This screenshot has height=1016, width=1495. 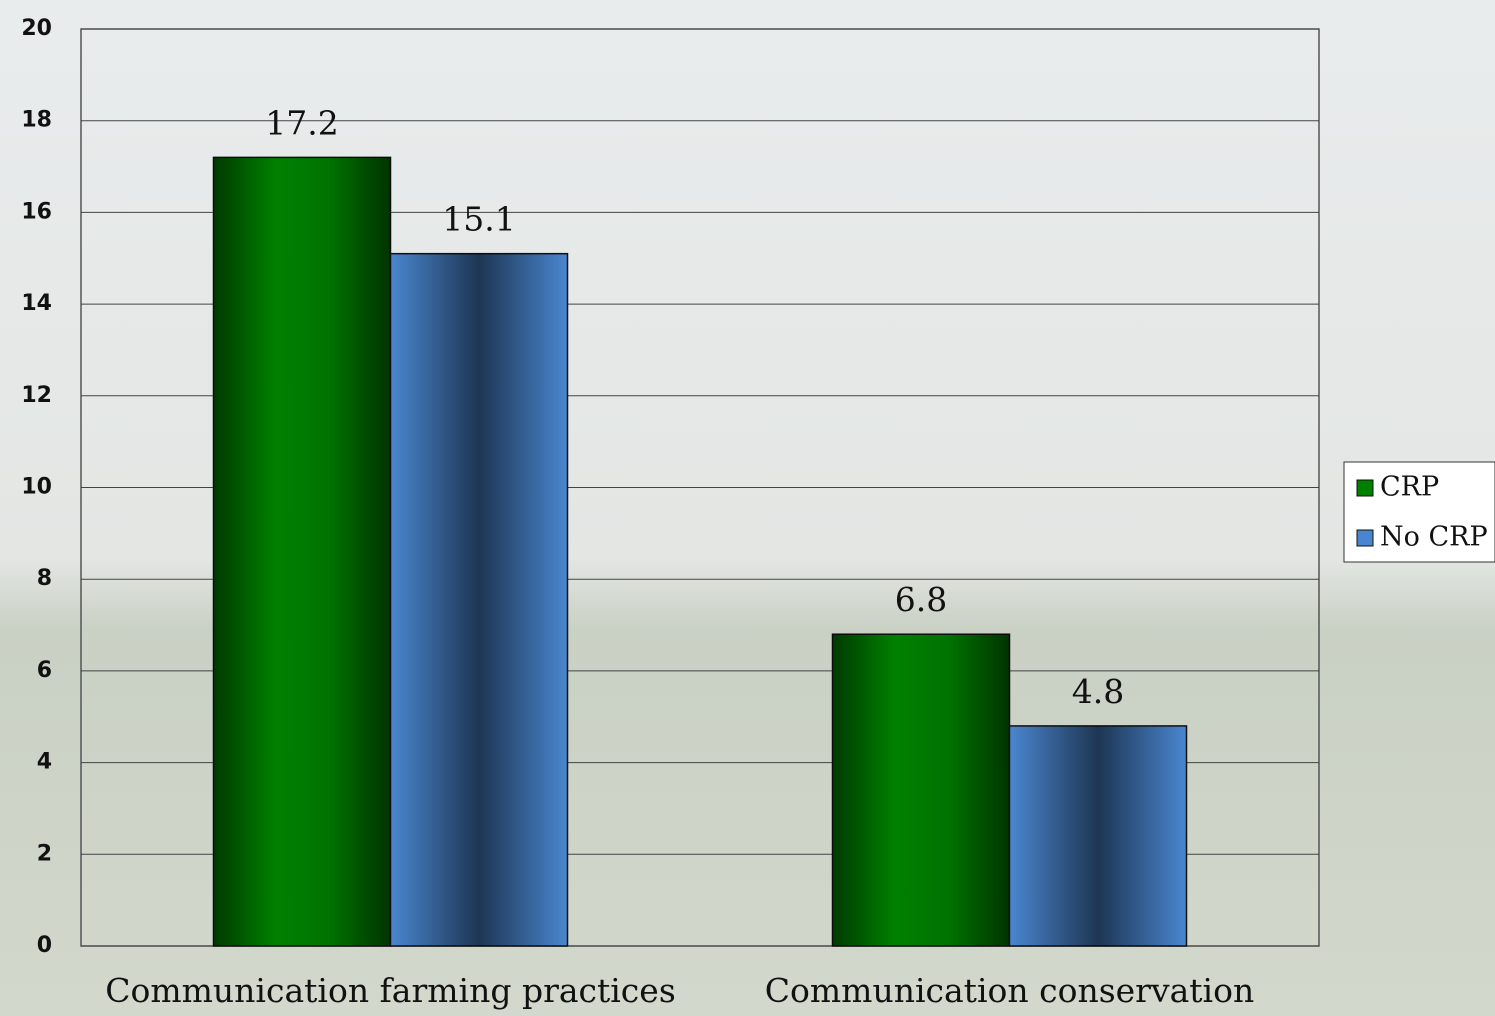 What do you see at coordinates (1098, 691) in the screenshot?
I see `data-label: 4.8` at bounding box center [1098, 691].